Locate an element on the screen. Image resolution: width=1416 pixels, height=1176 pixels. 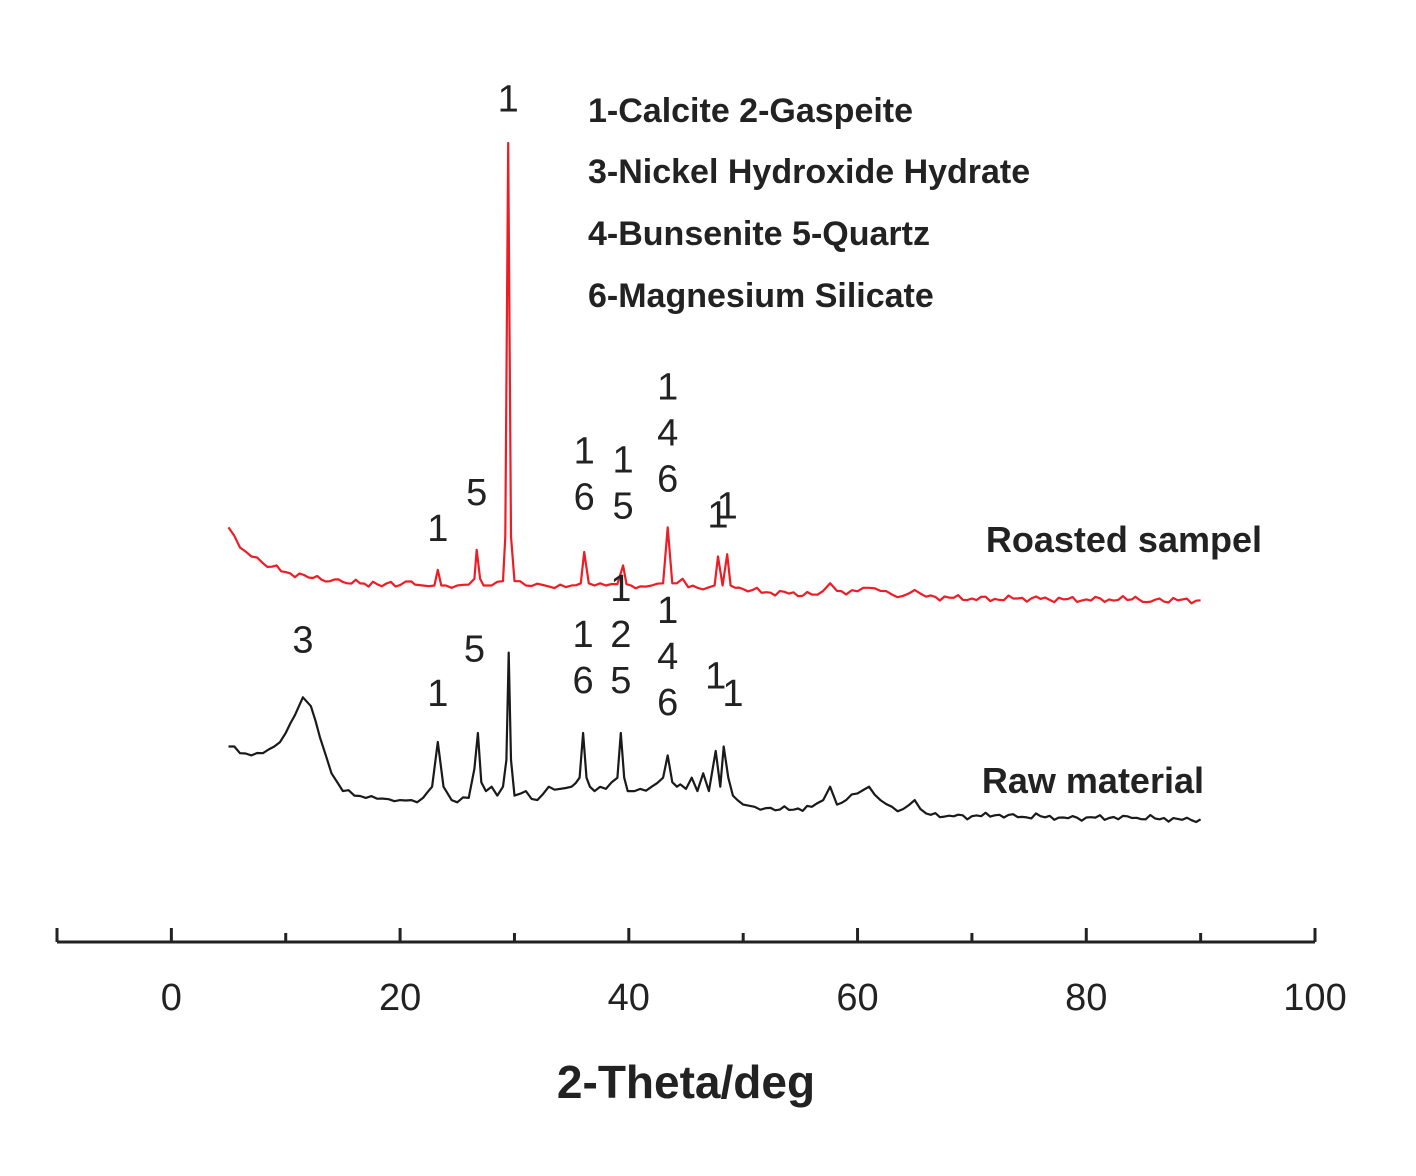
peak-label: 3 is located at coordinates (302, 641).